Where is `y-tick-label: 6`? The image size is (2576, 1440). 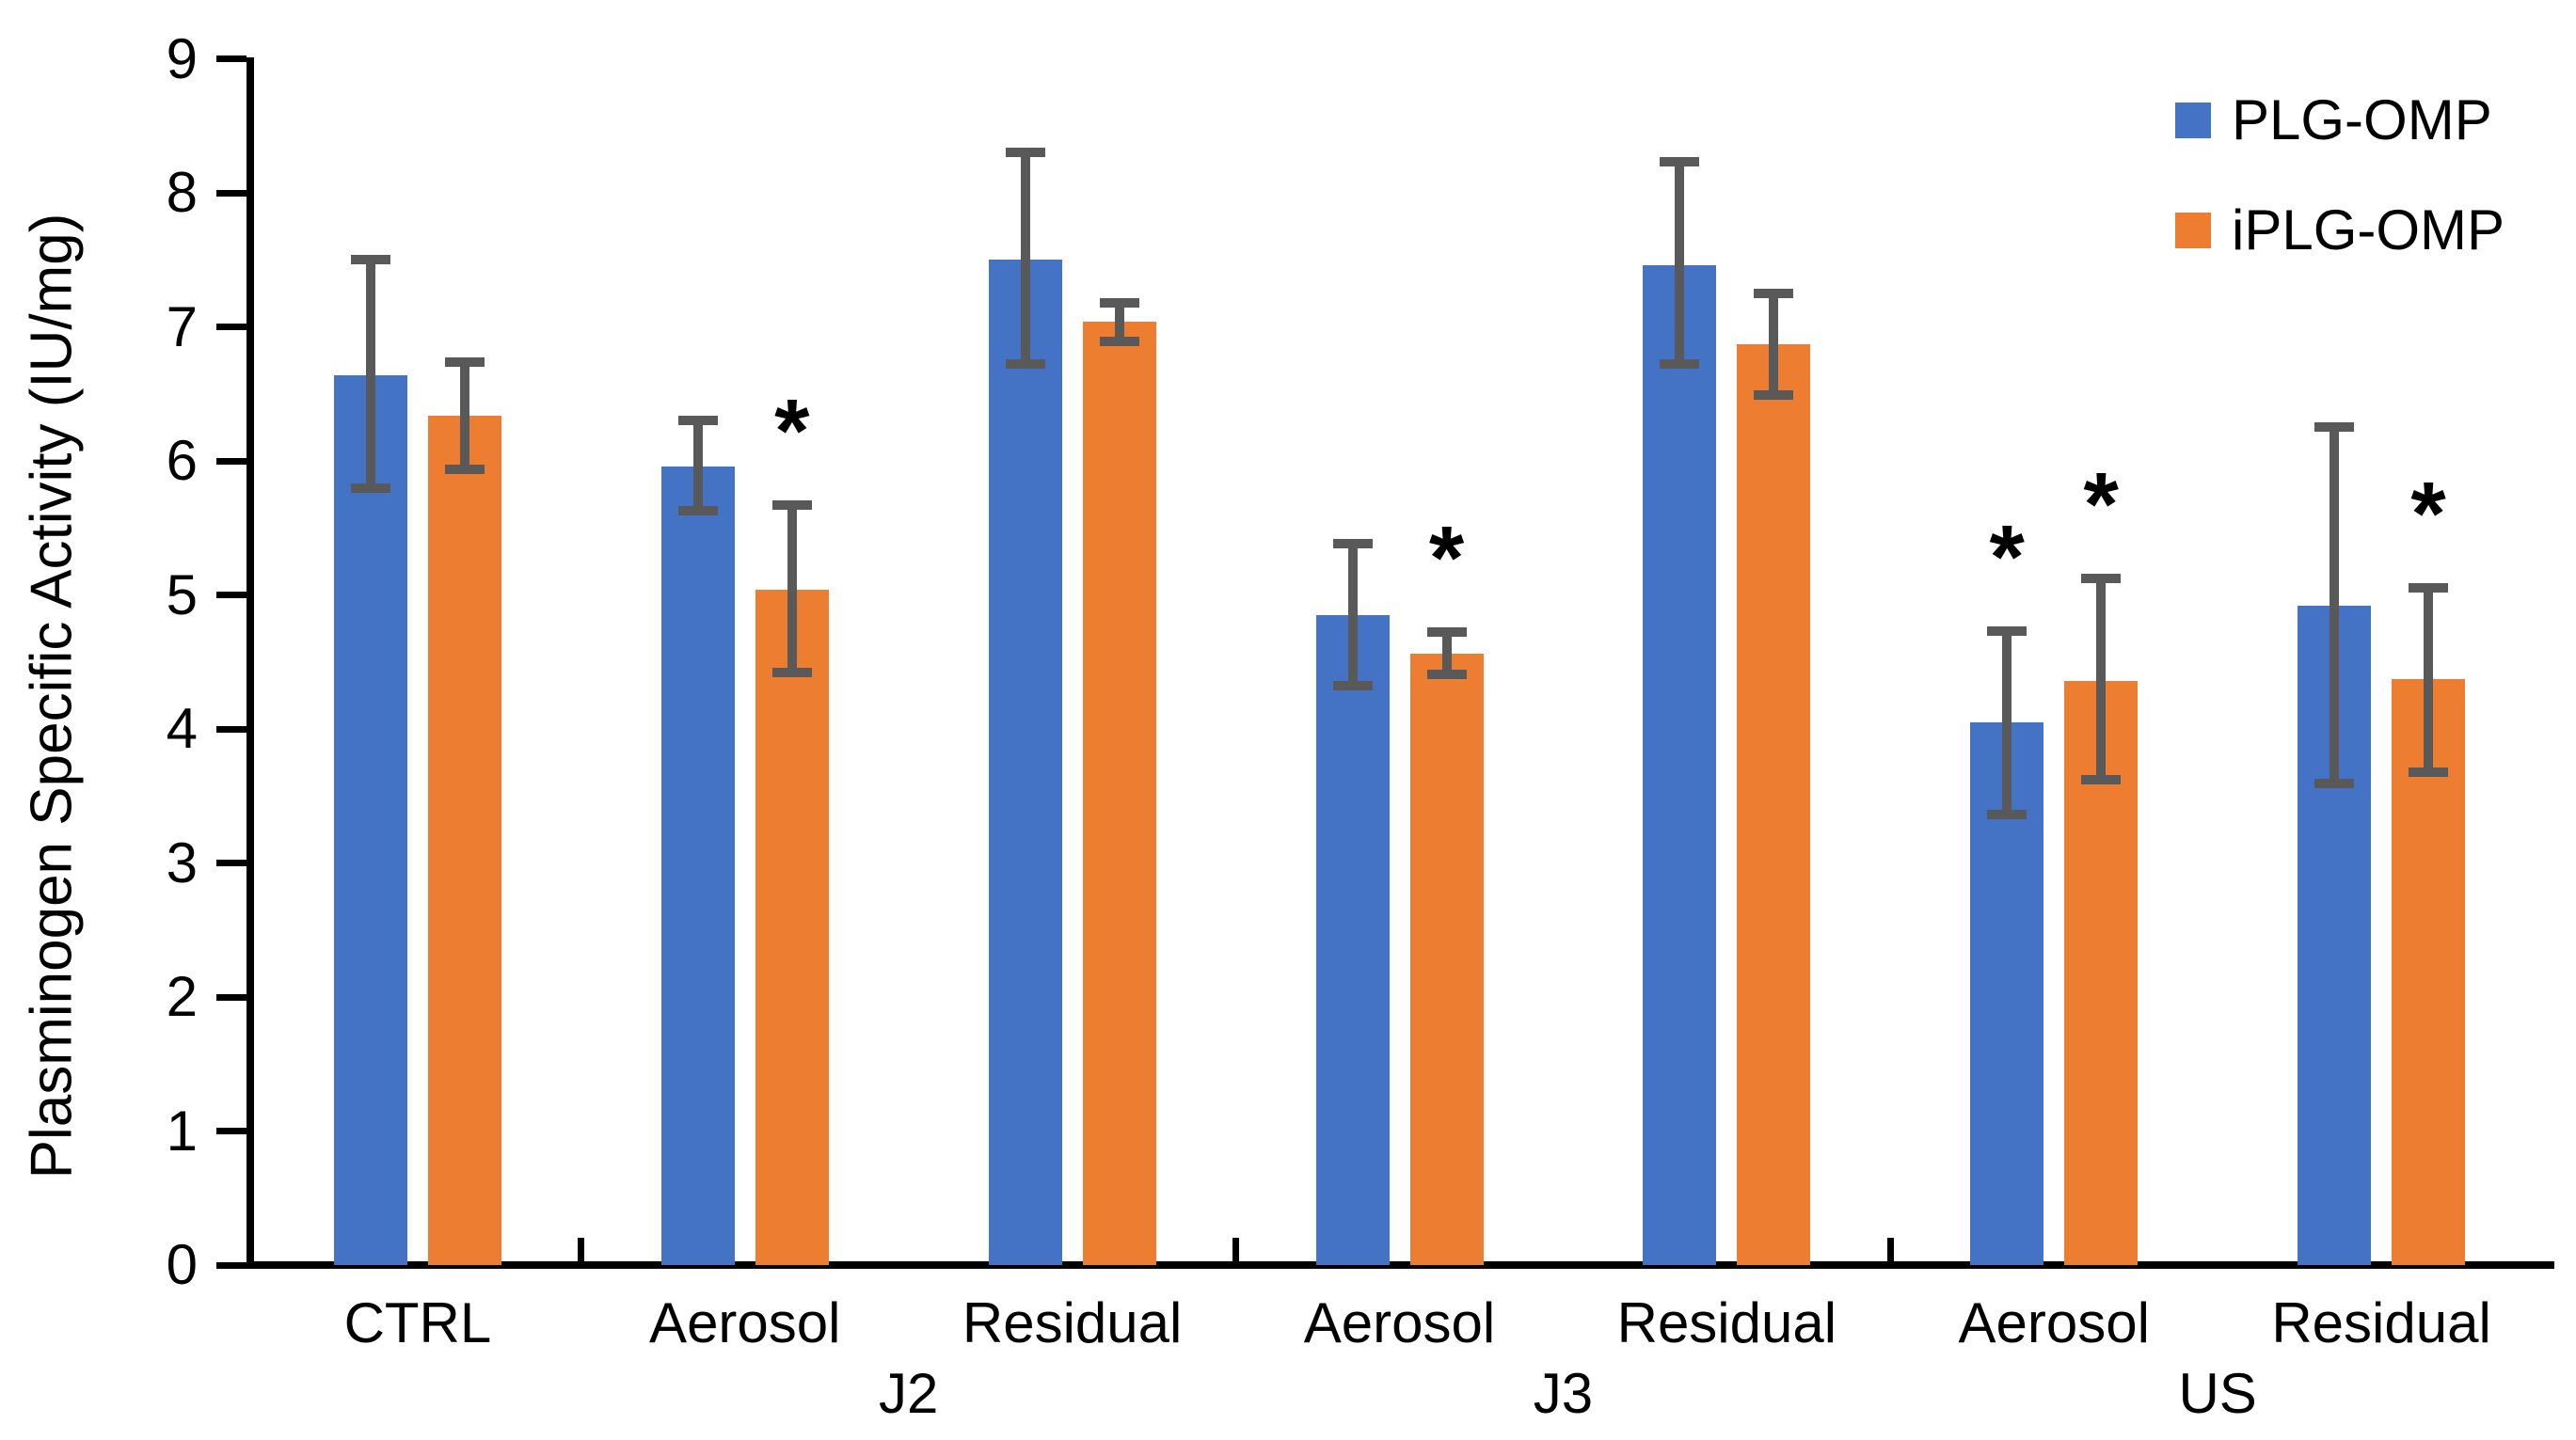 y-tick-label: 6 is located at coordinates (182, 461).